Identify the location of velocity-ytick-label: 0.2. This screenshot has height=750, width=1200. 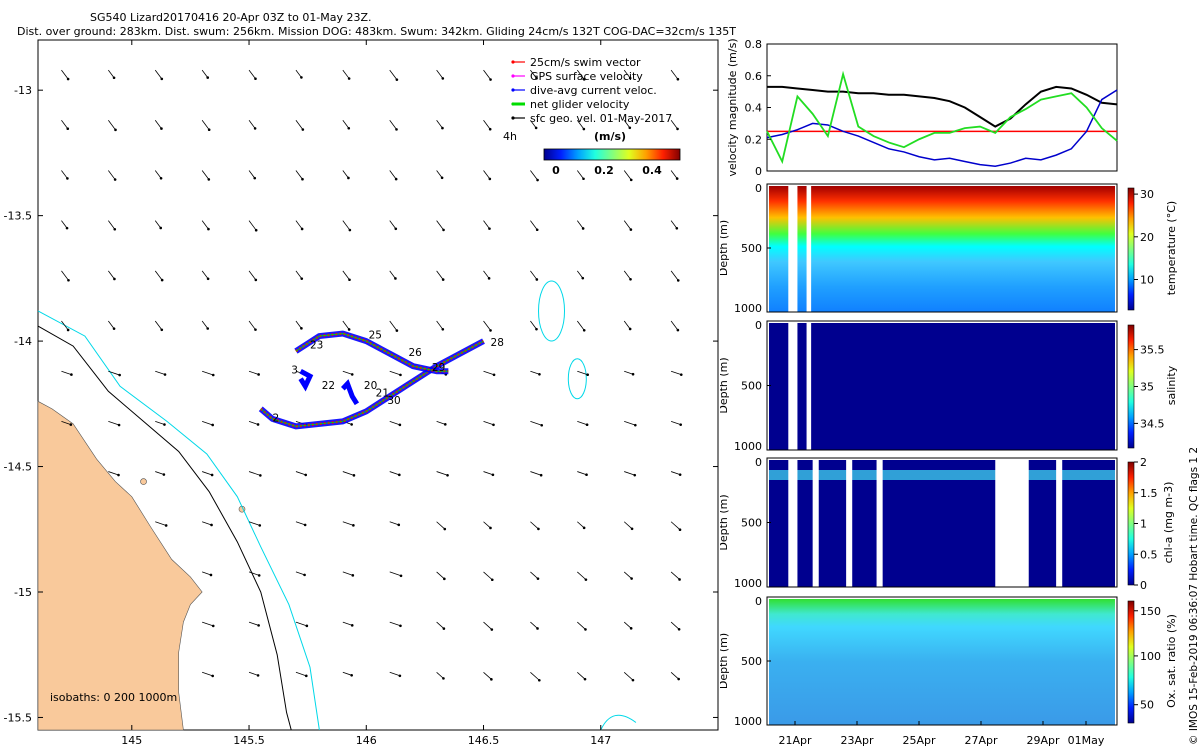
(754, 139).